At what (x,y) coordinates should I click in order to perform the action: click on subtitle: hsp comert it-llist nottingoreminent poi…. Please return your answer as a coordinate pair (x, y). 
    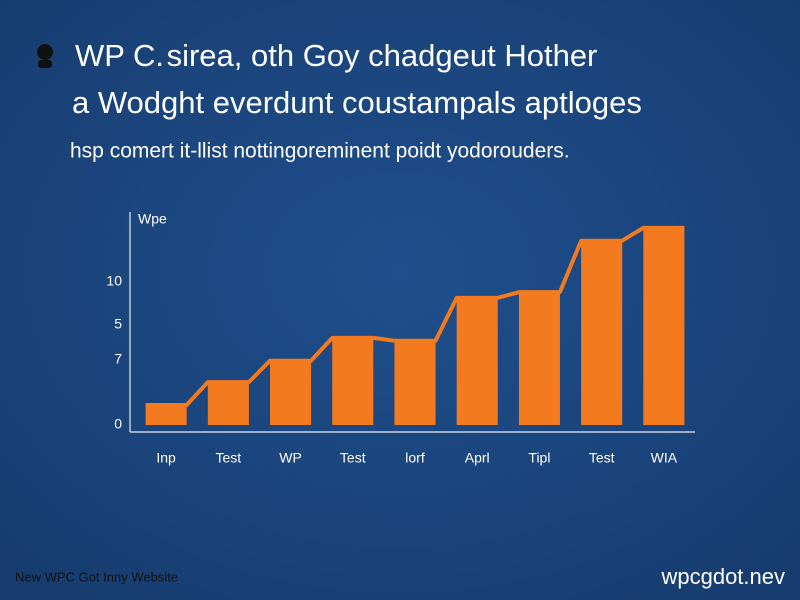
    Looking at the image, I should click on (320, 151).